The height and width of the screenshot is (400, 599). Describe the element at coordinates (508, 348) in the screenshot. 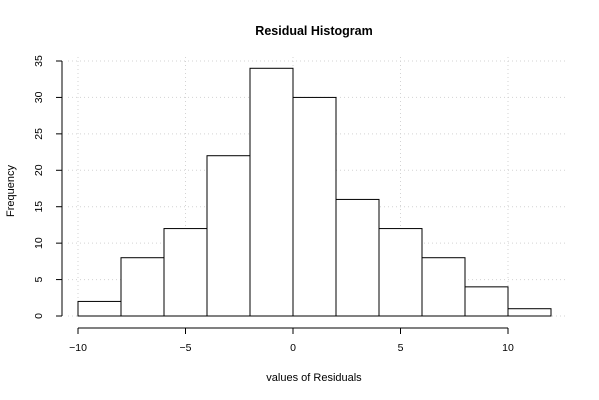

I see `x-tick-label: 10` at that location.